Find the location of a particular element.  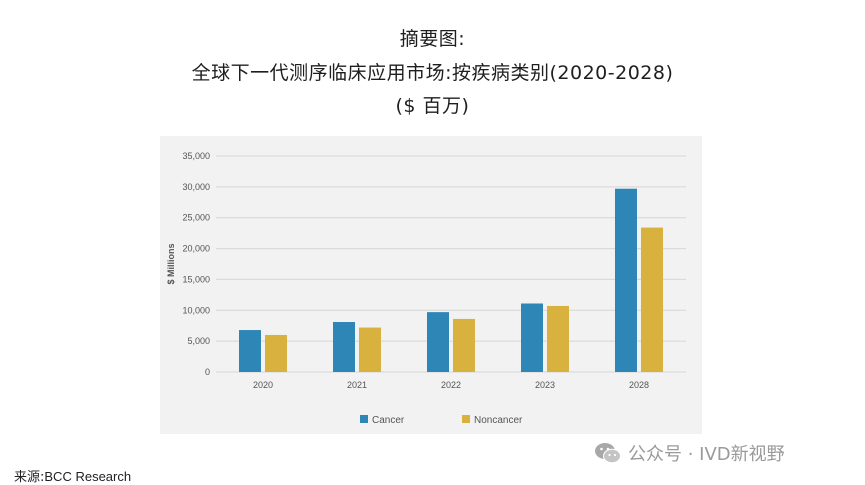

bar-cancer-2022 is located at coordinates (438, 342).